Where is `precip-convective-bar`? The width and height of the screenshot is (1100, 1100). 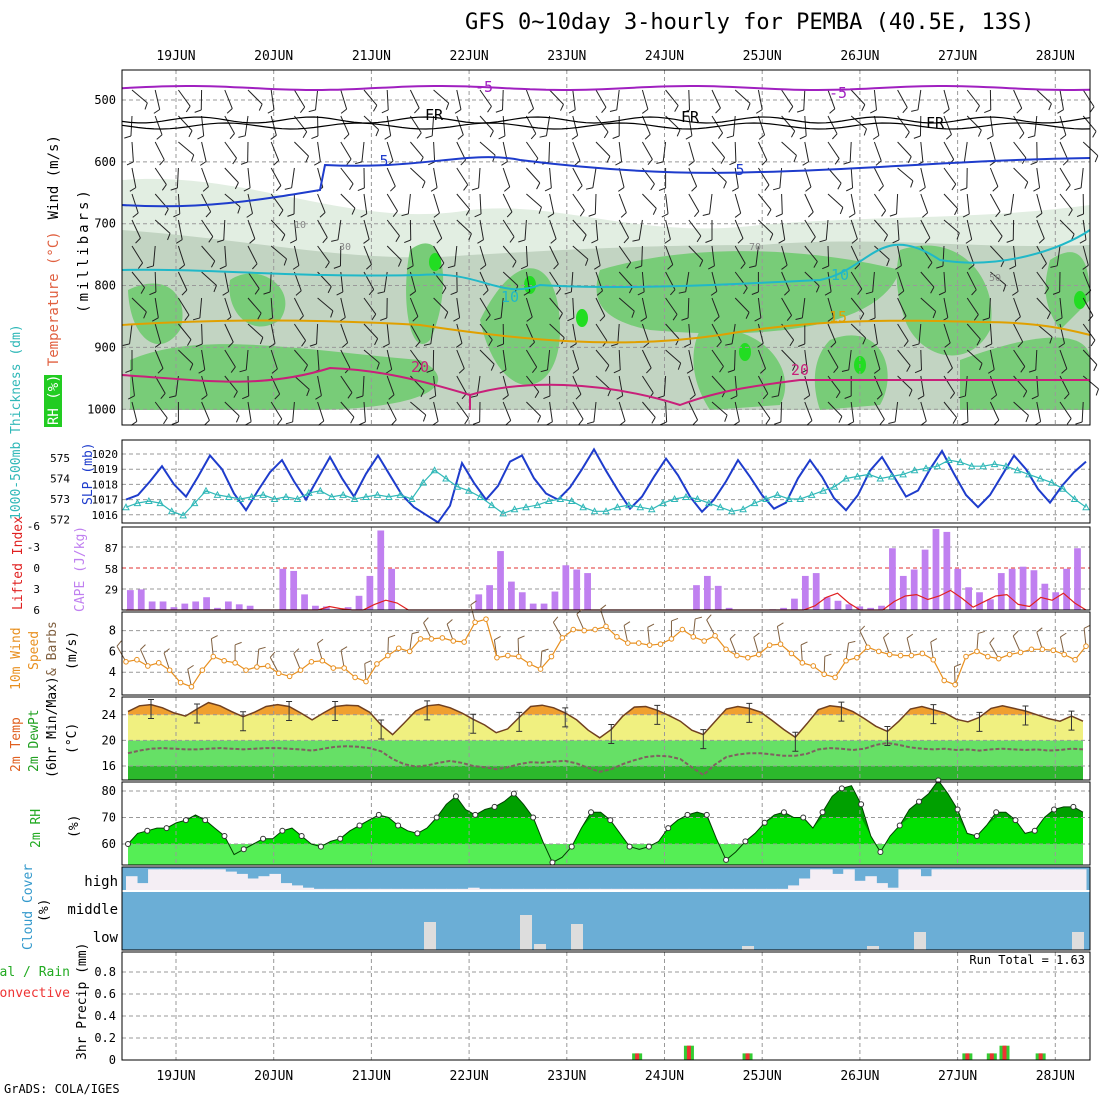 precip-convective-bar is located at coordinates (688, 1052).